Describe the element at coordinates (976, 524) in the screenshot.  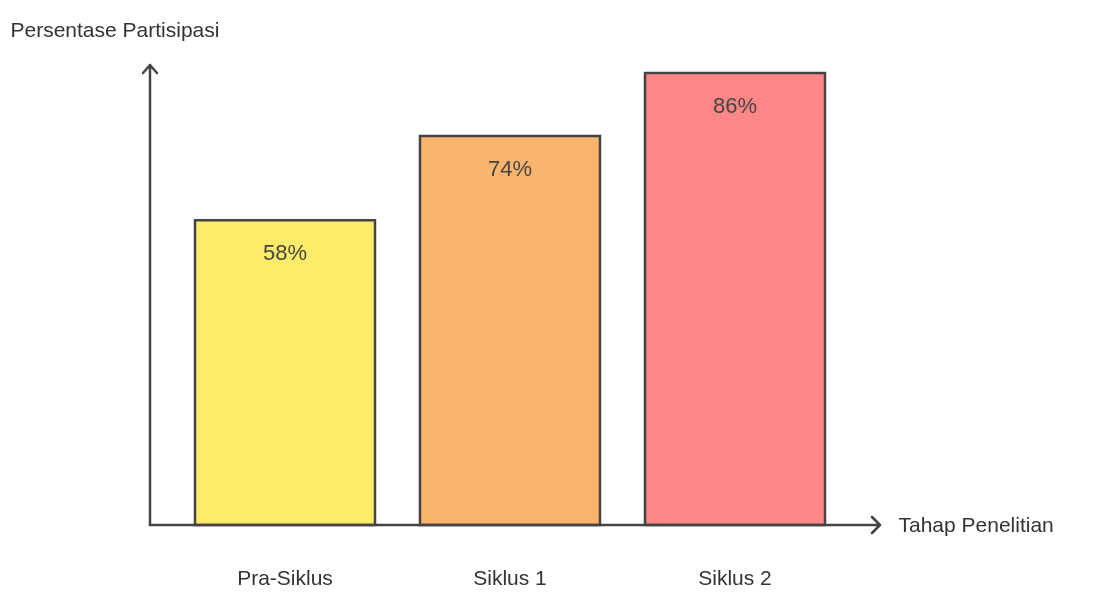
I see `x-axis-title: Tahap Penelitian` at that location.